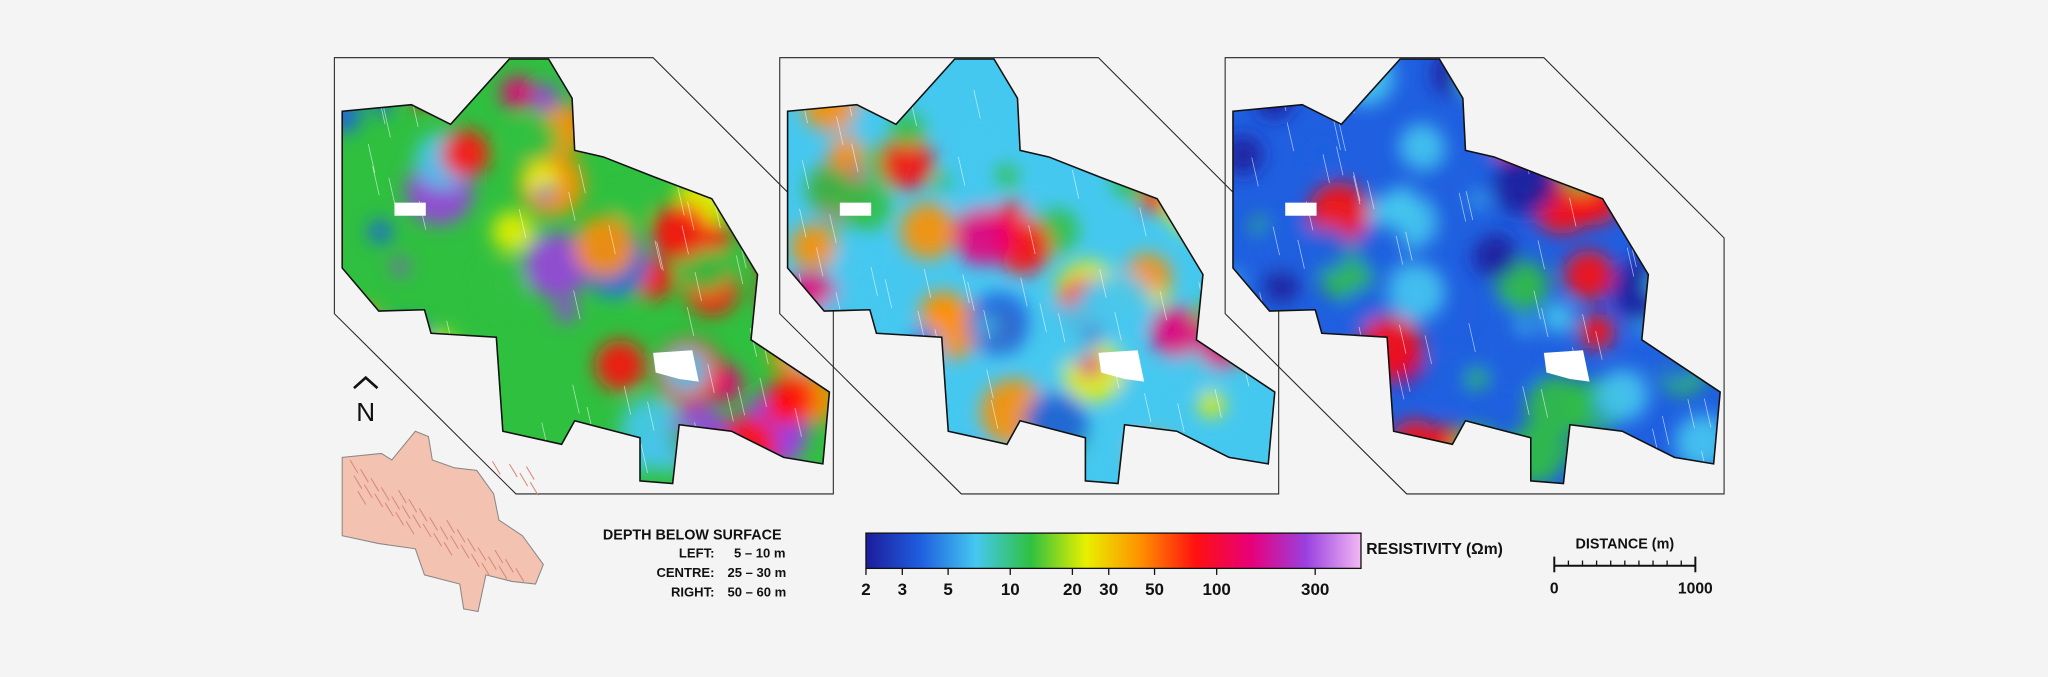 The width and height of the screenshot is (2048, 677). Describe the element at coordinates (902, 589) in the screenshot. I see `colorbar-tick-label: 3` at that location.